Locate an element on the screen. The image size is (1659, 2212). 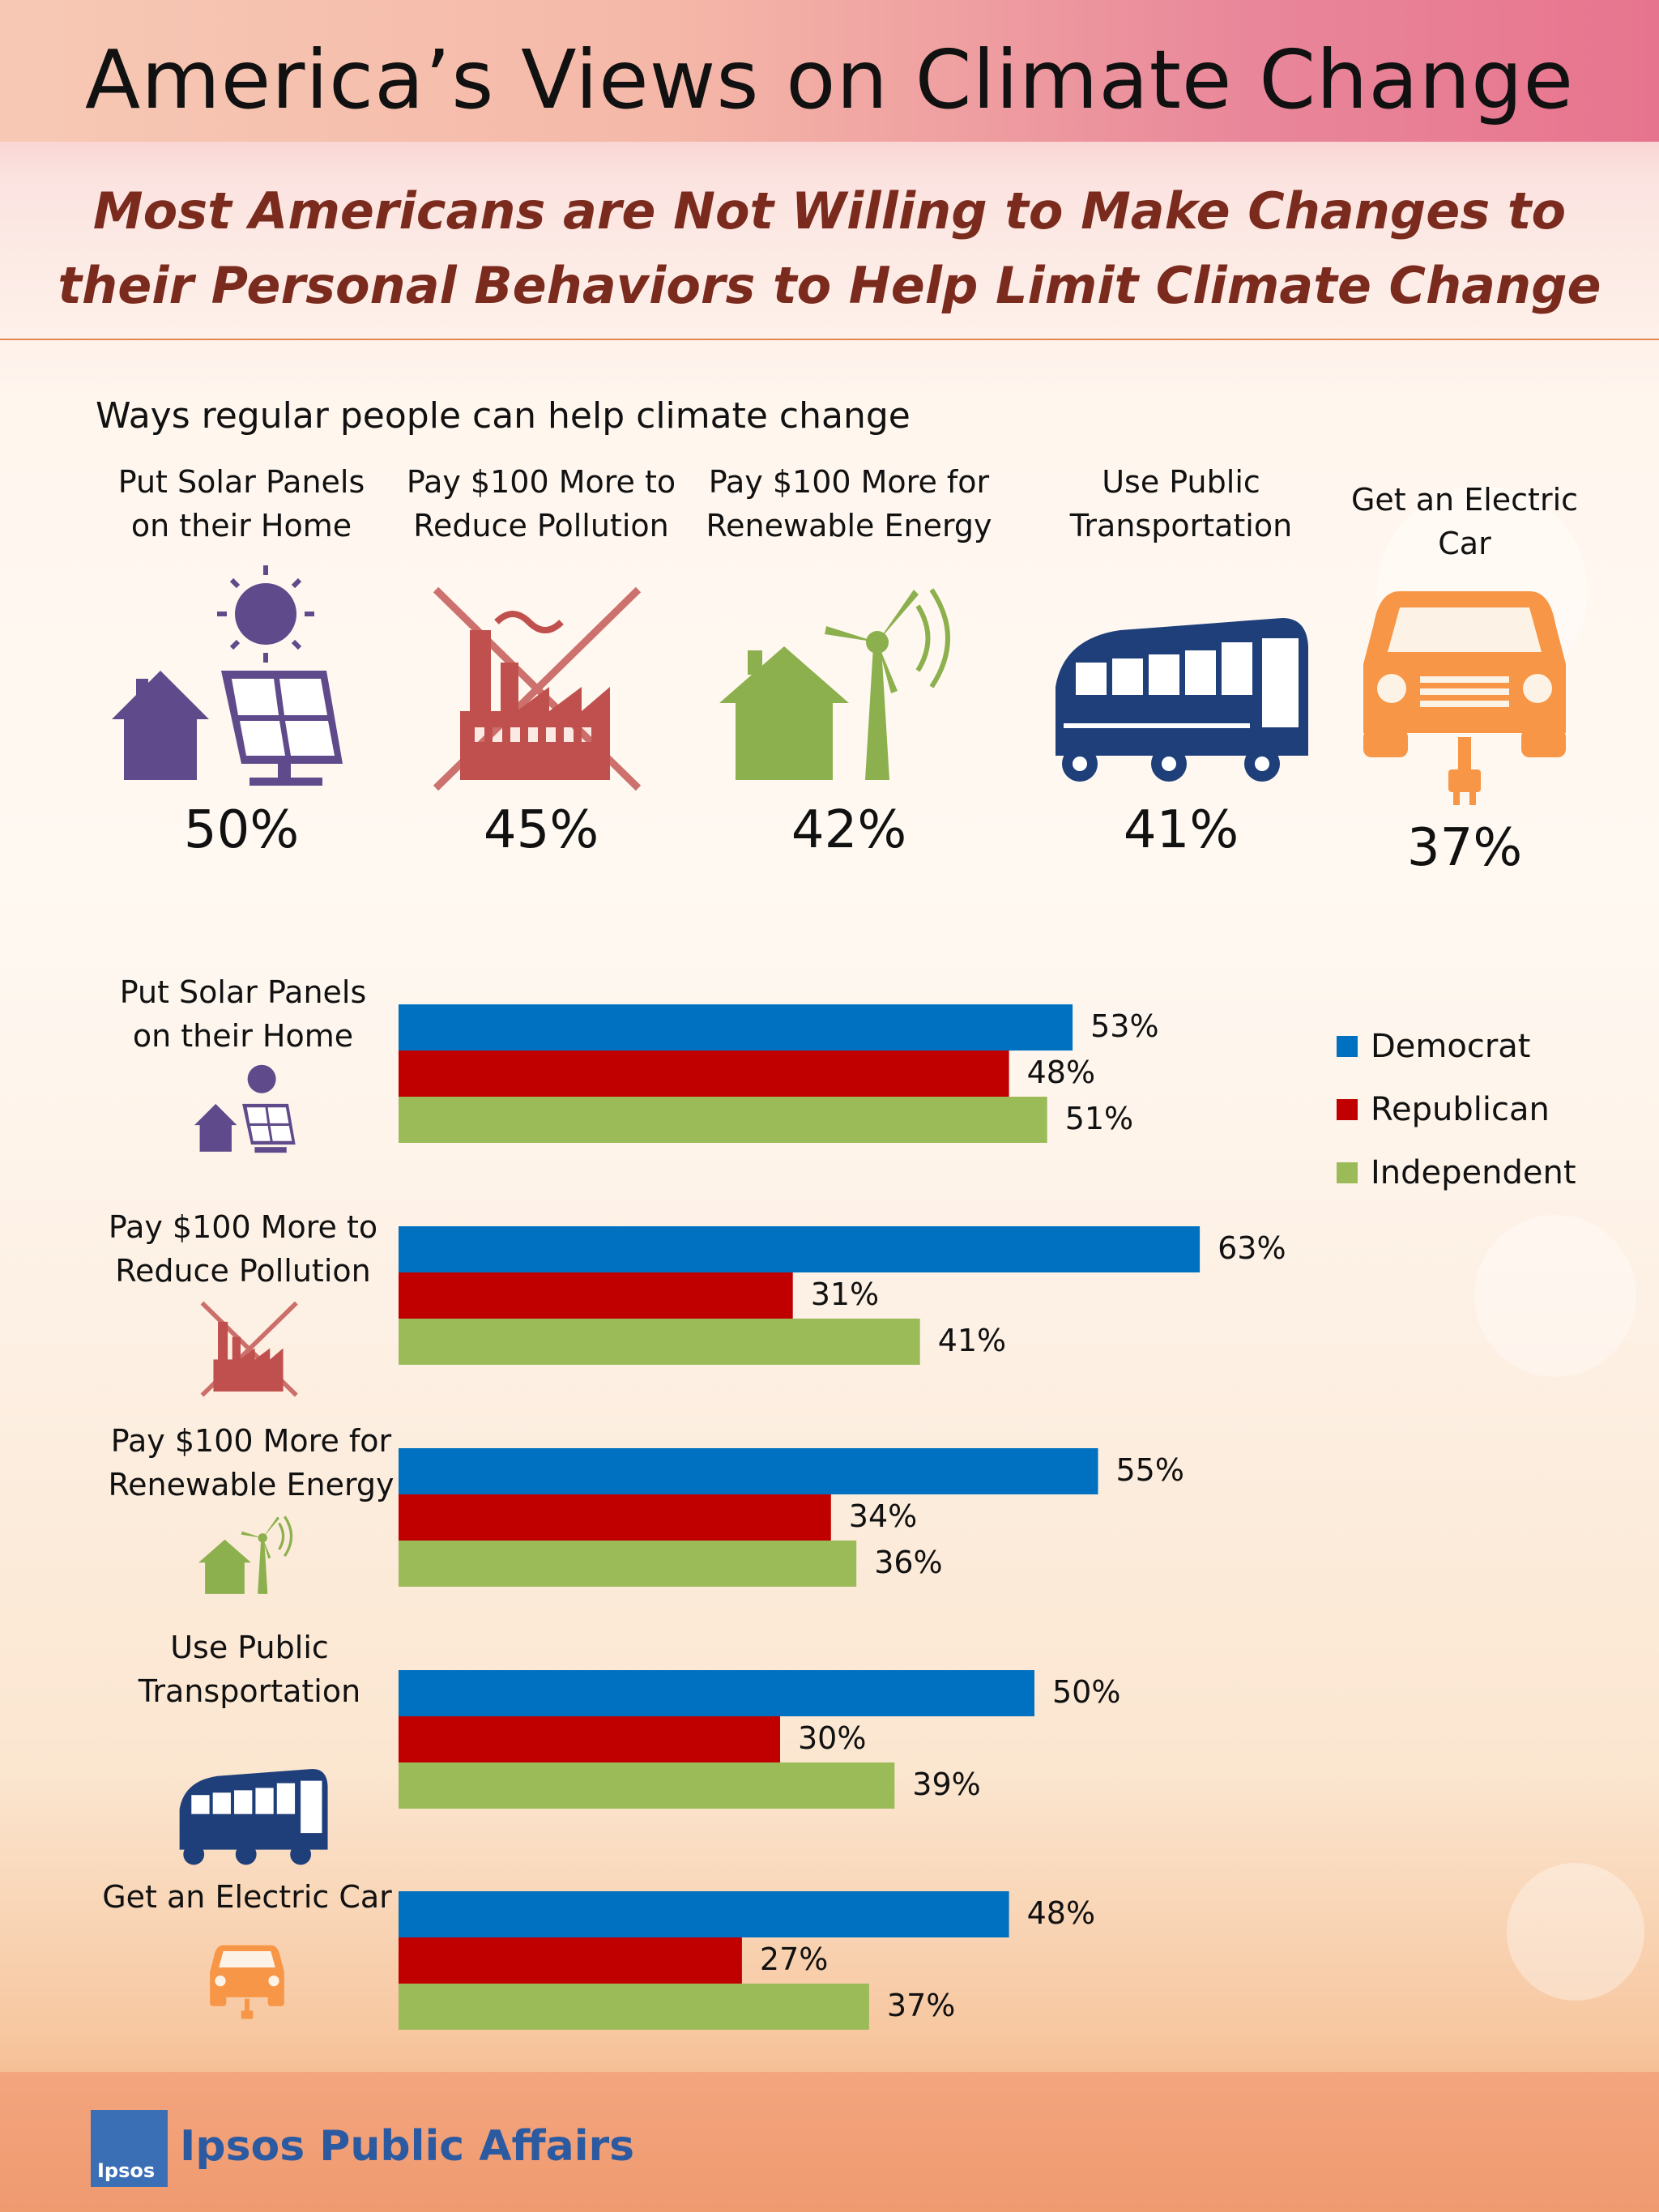
bar-value-label: 30% is located at coordinates (832, 1738).